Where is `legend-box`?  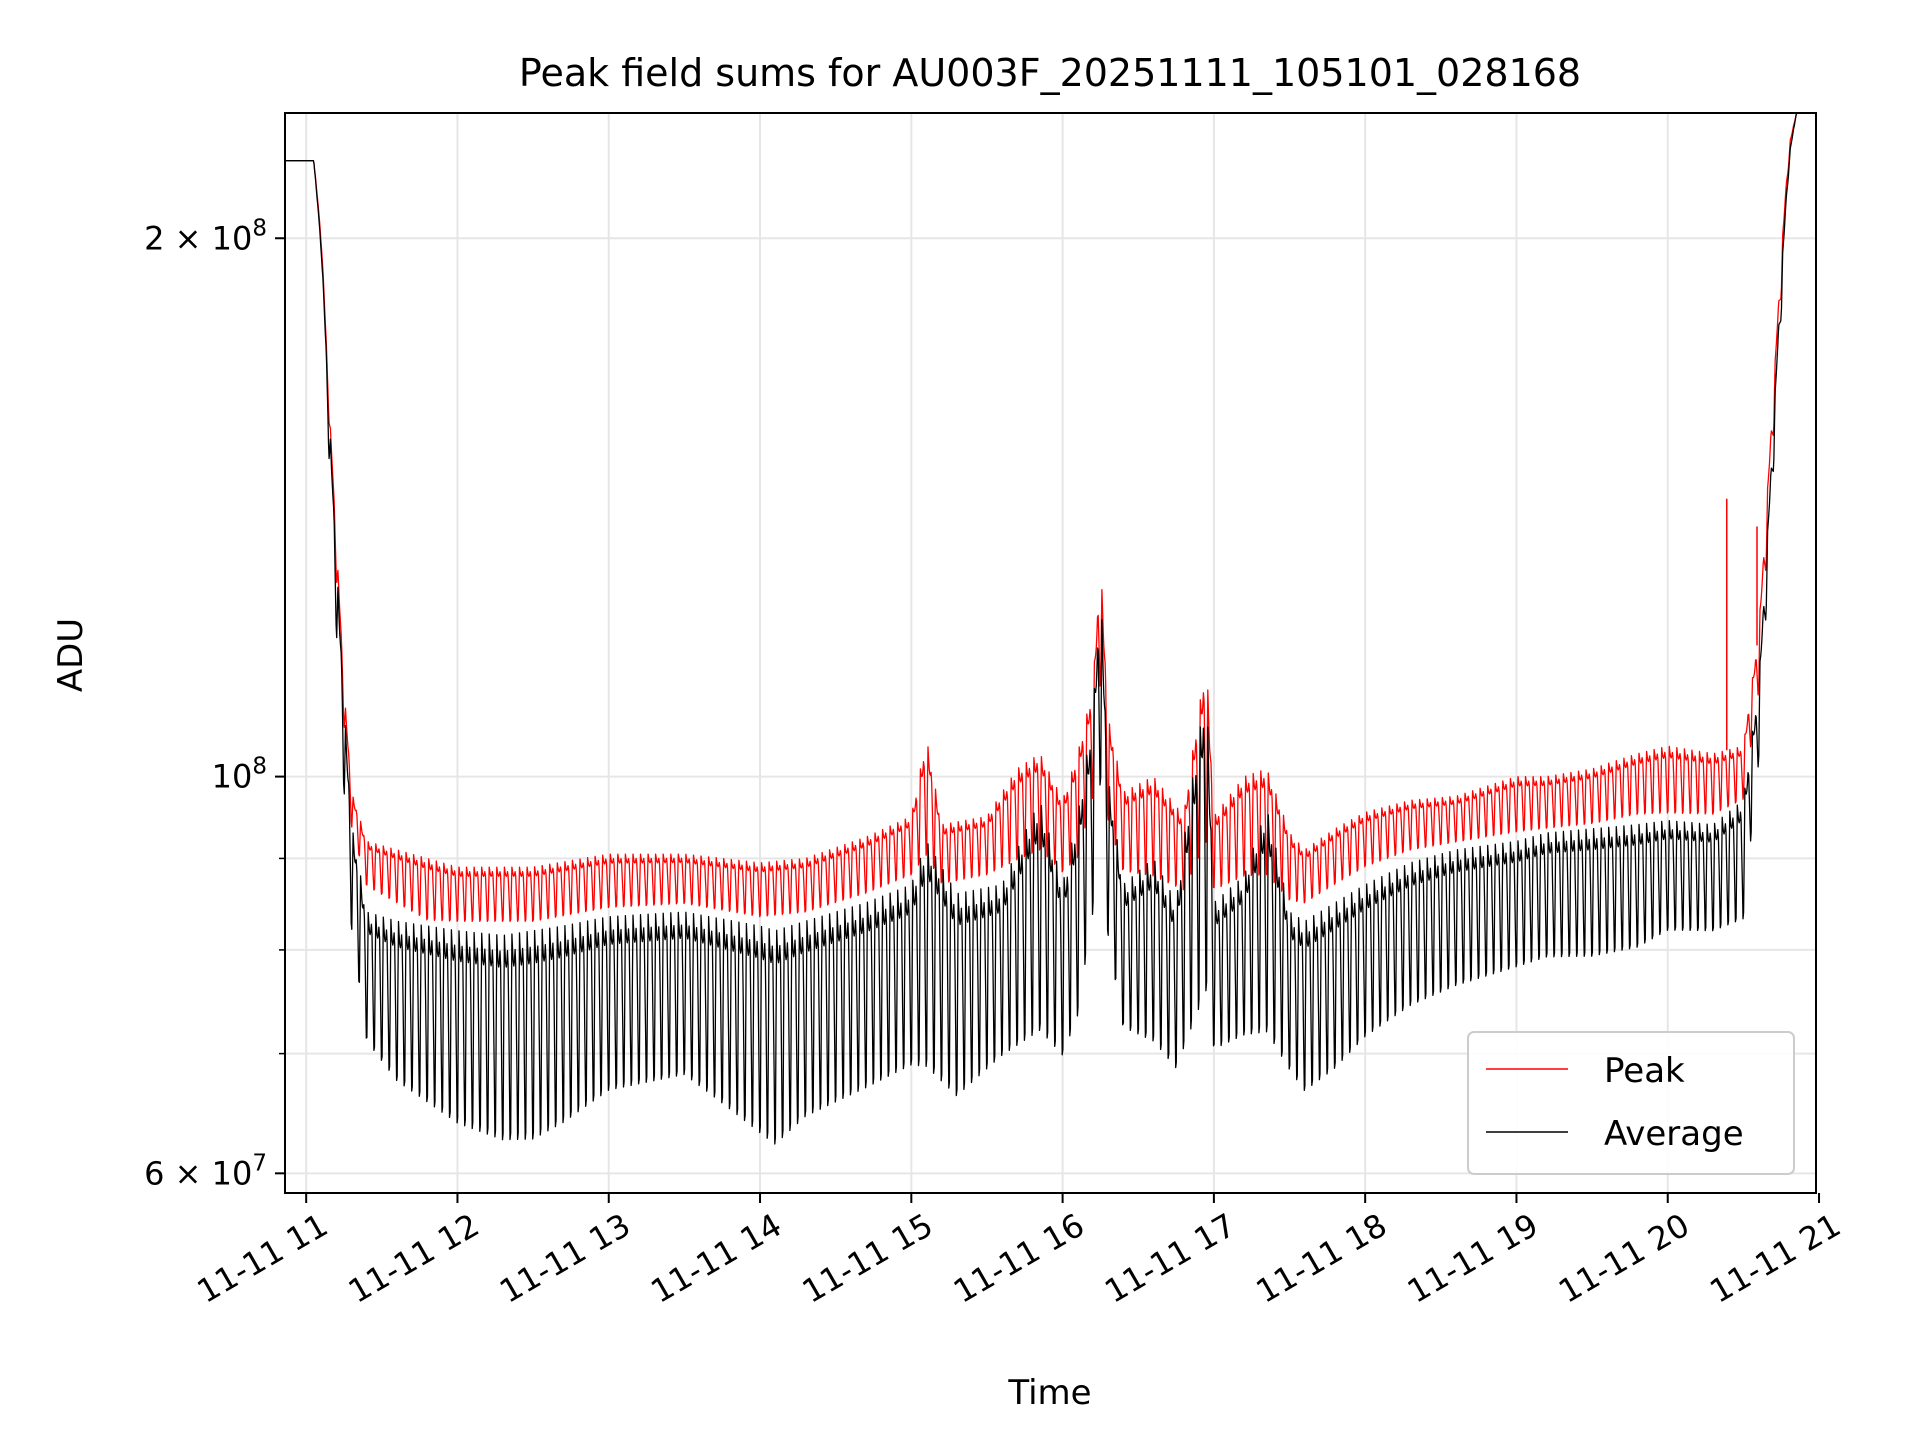 legend-box is located at coordinates (1631, 1103).